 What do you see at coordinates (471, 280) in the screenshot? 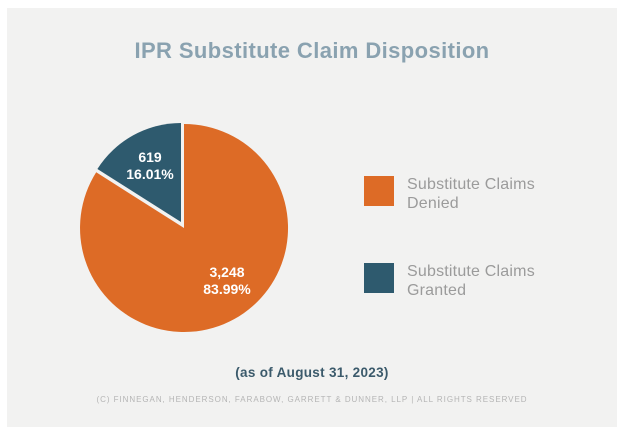
I see `legend-label-granted: Substitute Claims Granted` at bounding box center [471, 280].